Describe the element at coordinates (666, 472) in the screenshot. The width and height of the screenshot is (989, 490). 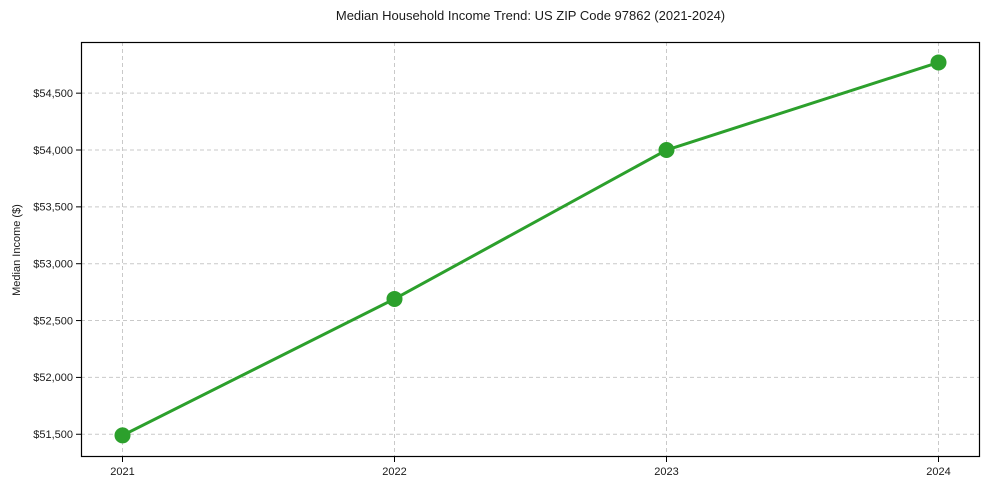
I see `x-tick-label: 2023` at that location.